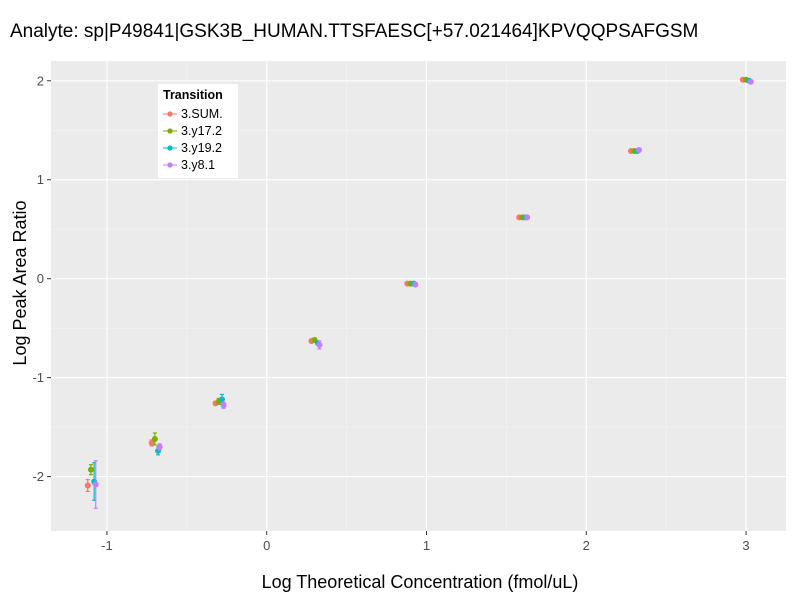 The height and width of the screenshot is (600, 800). Describe the element at coordinates (20, 282) in the screenshot. I see `y-axis-title: Log Peak Area Ratio` at that location.